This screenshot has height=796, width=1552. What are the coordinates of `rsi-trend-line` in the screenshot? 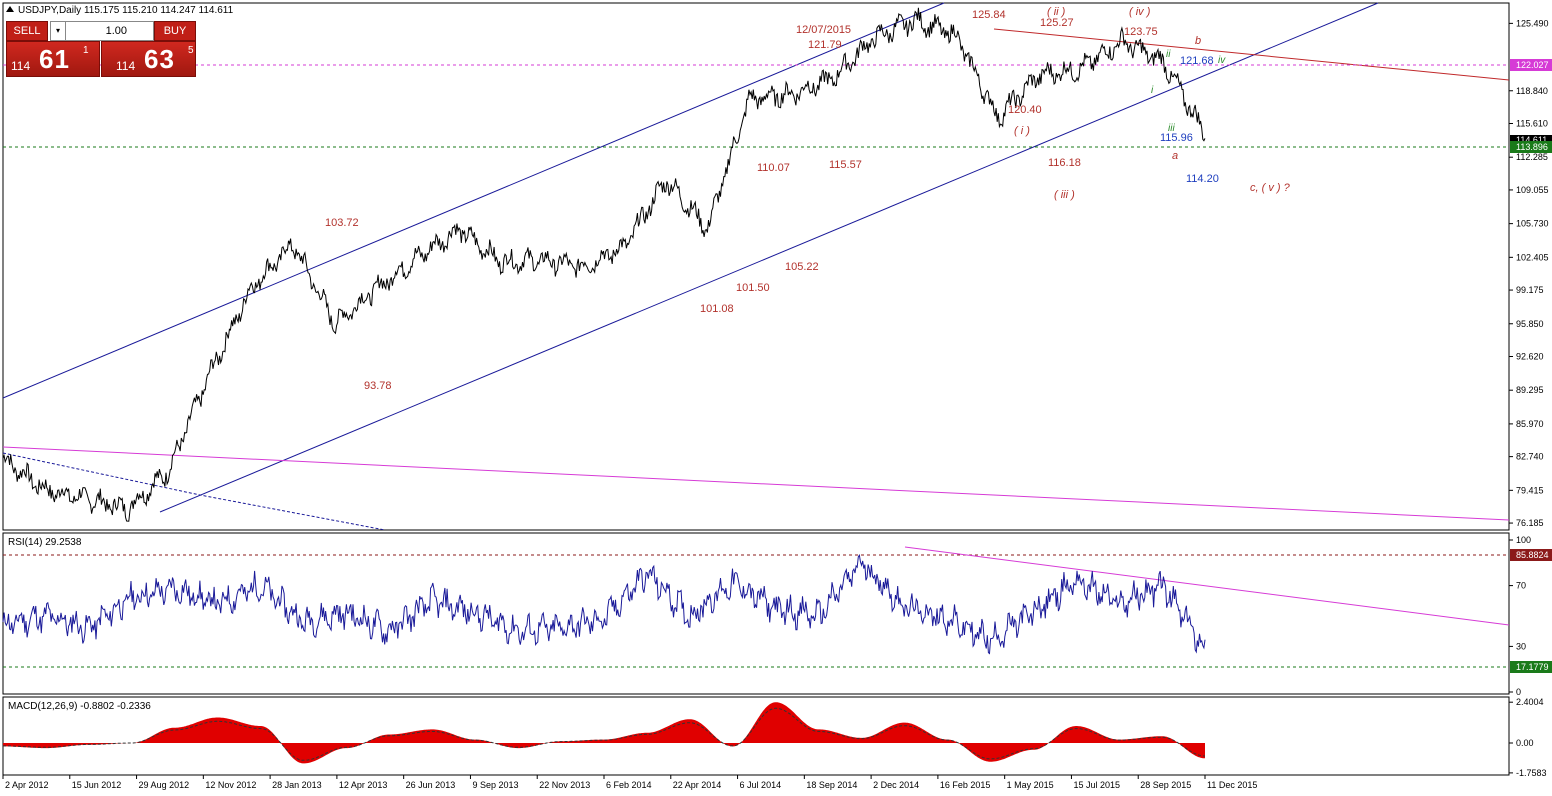 It's located at (1207, 586).